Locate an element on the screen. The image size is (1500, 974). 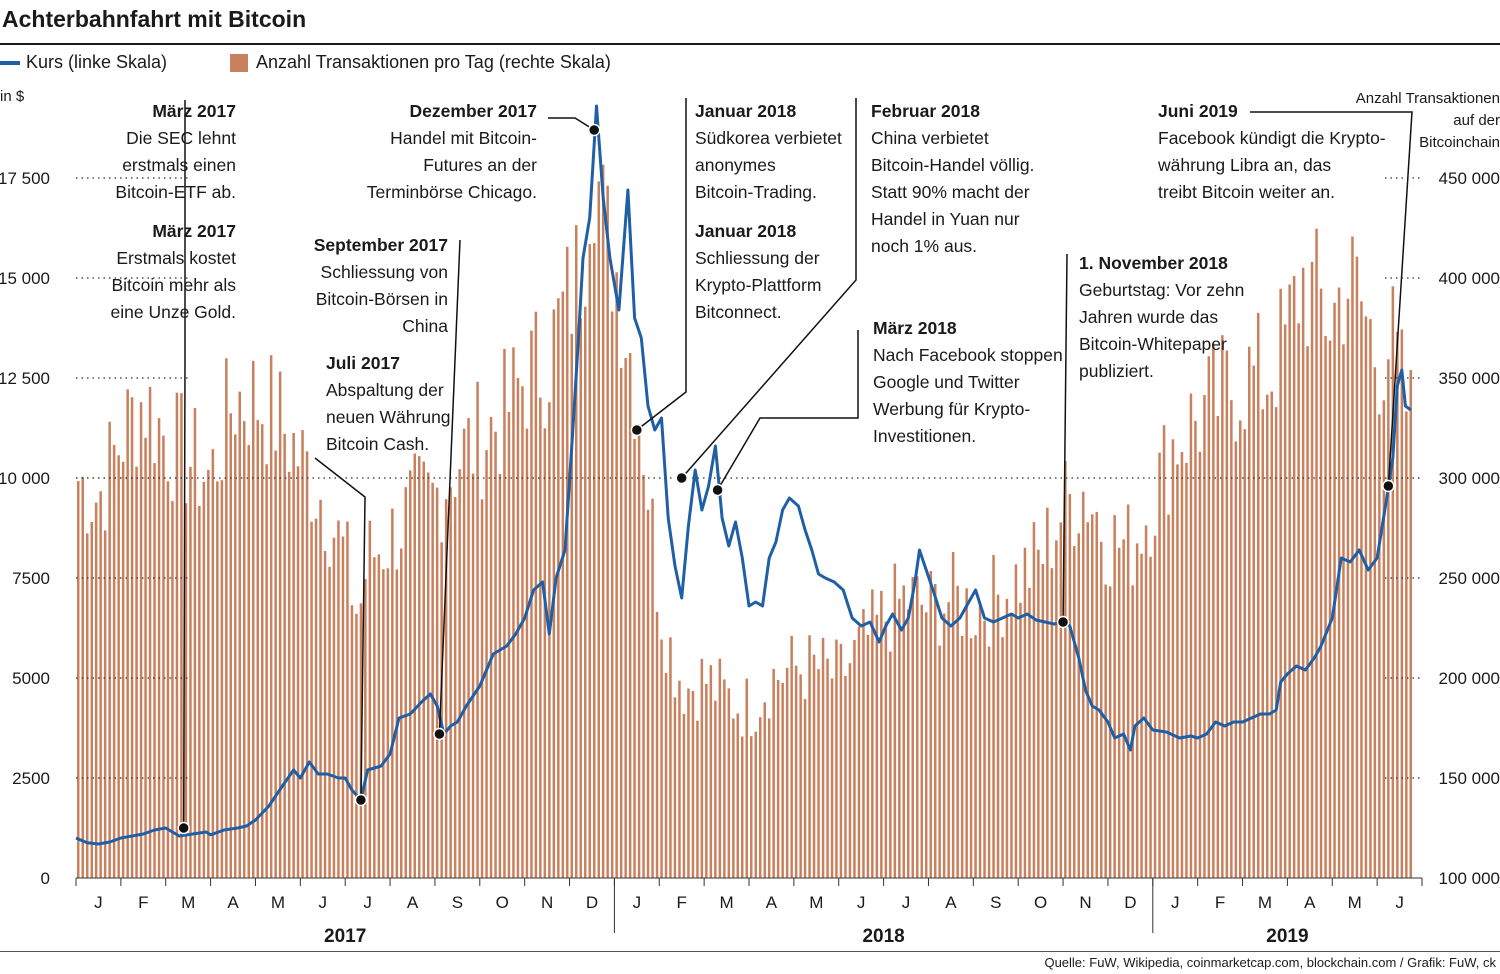
month-label: F is located at coordinates (1220, 902).